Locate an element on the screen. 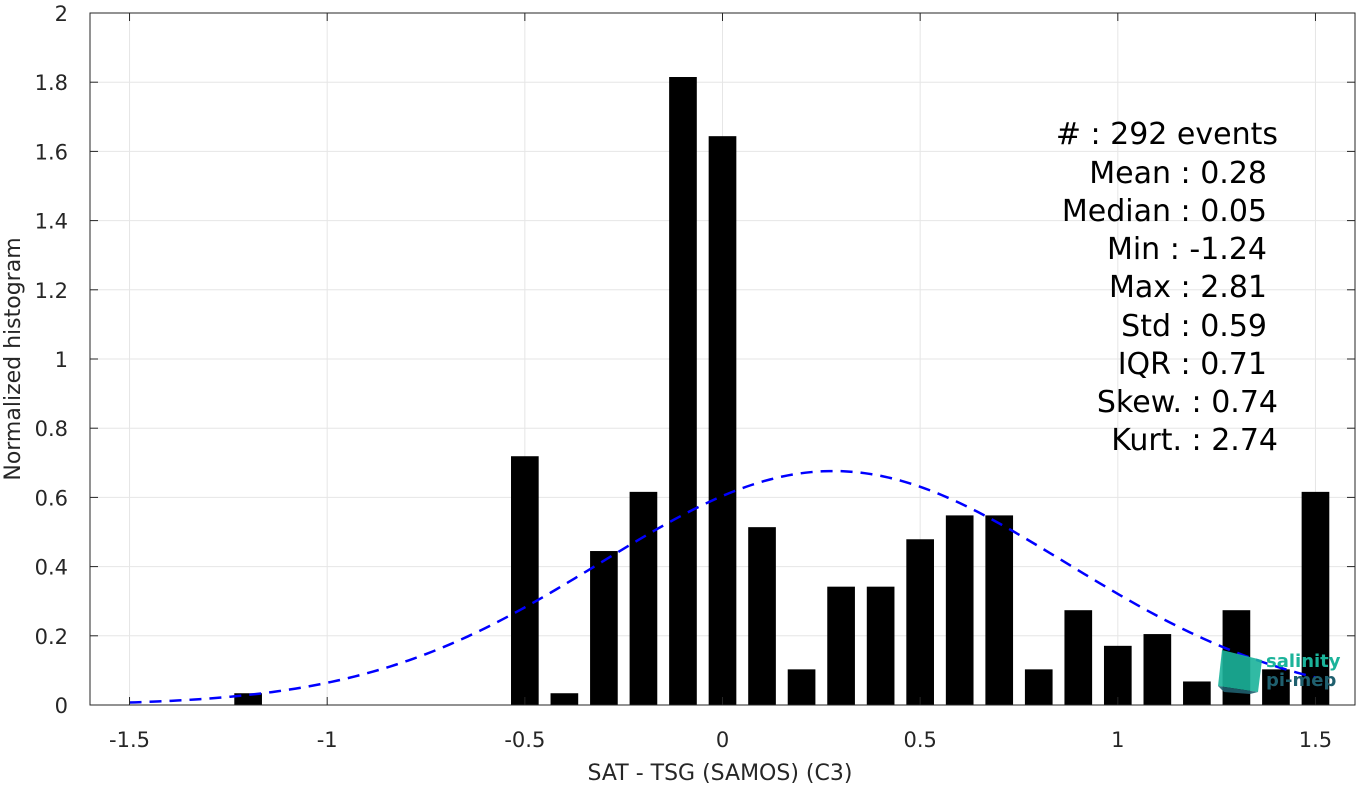  y-tick-labels: 0 0.2 0.4 0.6 0.8 1 1.2 1.4 1.6 1.8 2 is located at coordinates (51, 360).